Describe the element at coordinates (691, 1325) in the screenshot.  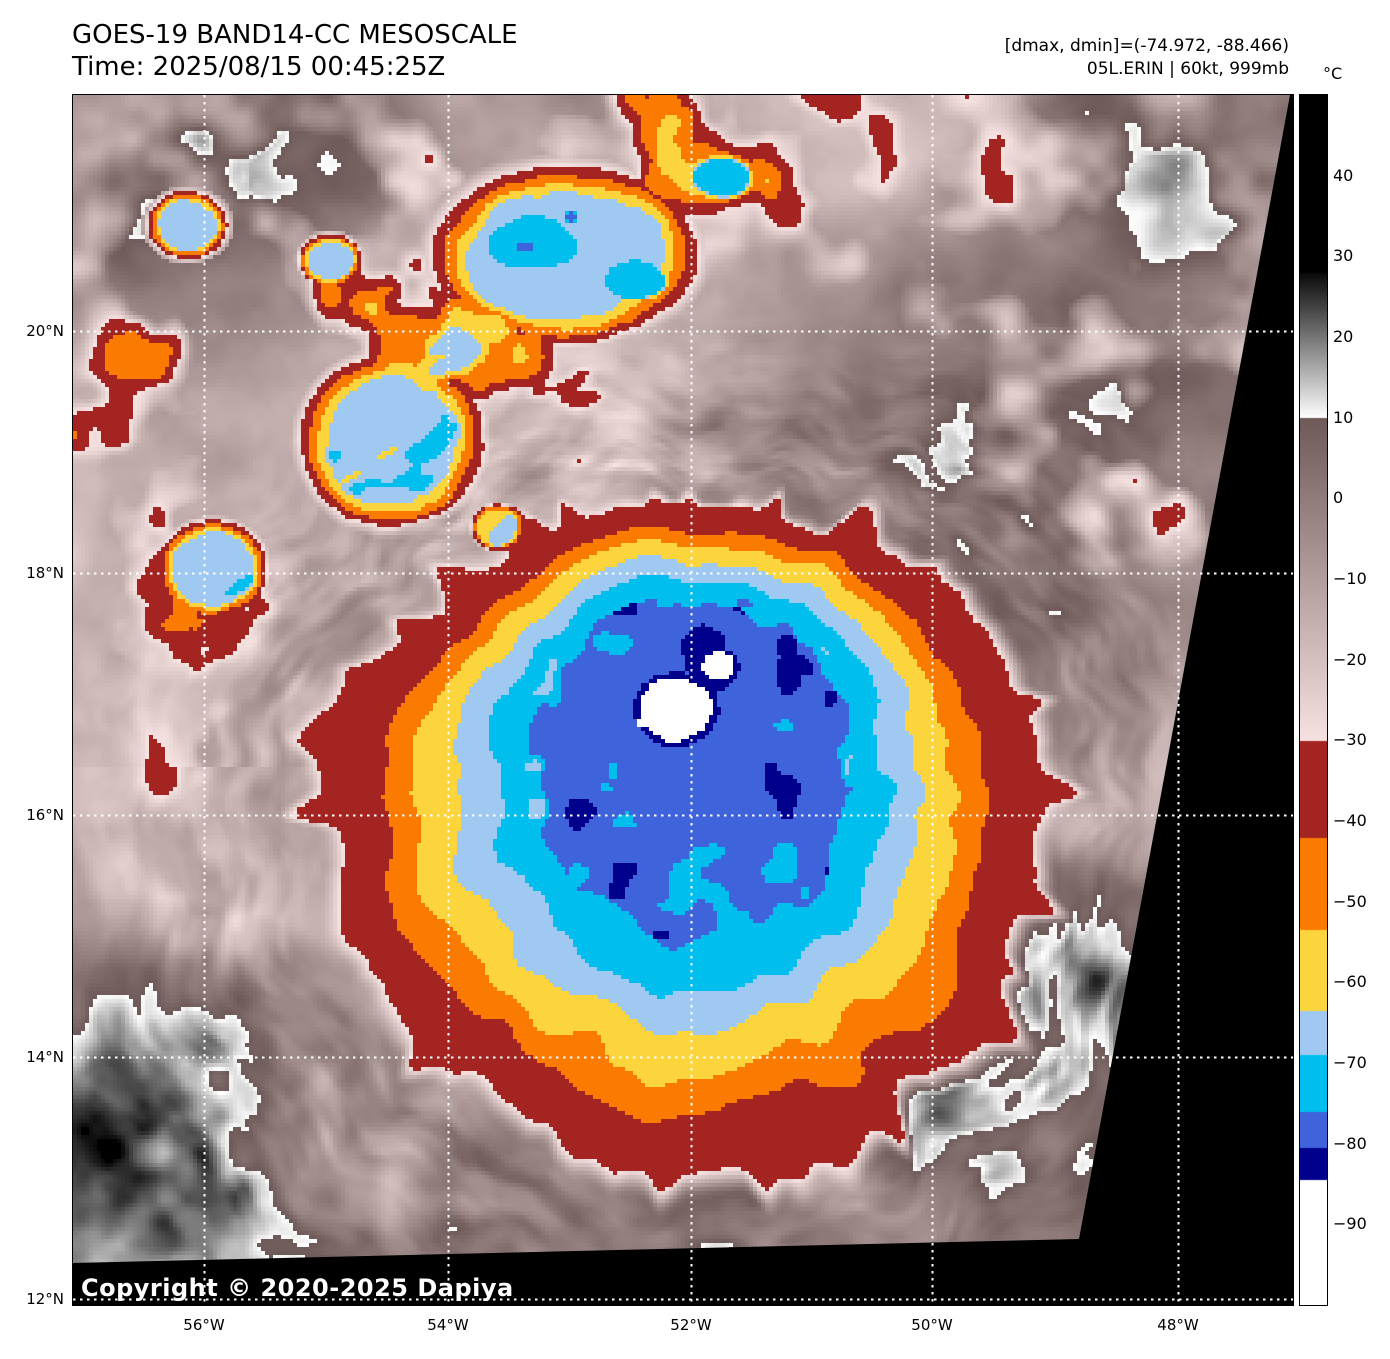
I see `lon-tick-label: 52°W` at that location.